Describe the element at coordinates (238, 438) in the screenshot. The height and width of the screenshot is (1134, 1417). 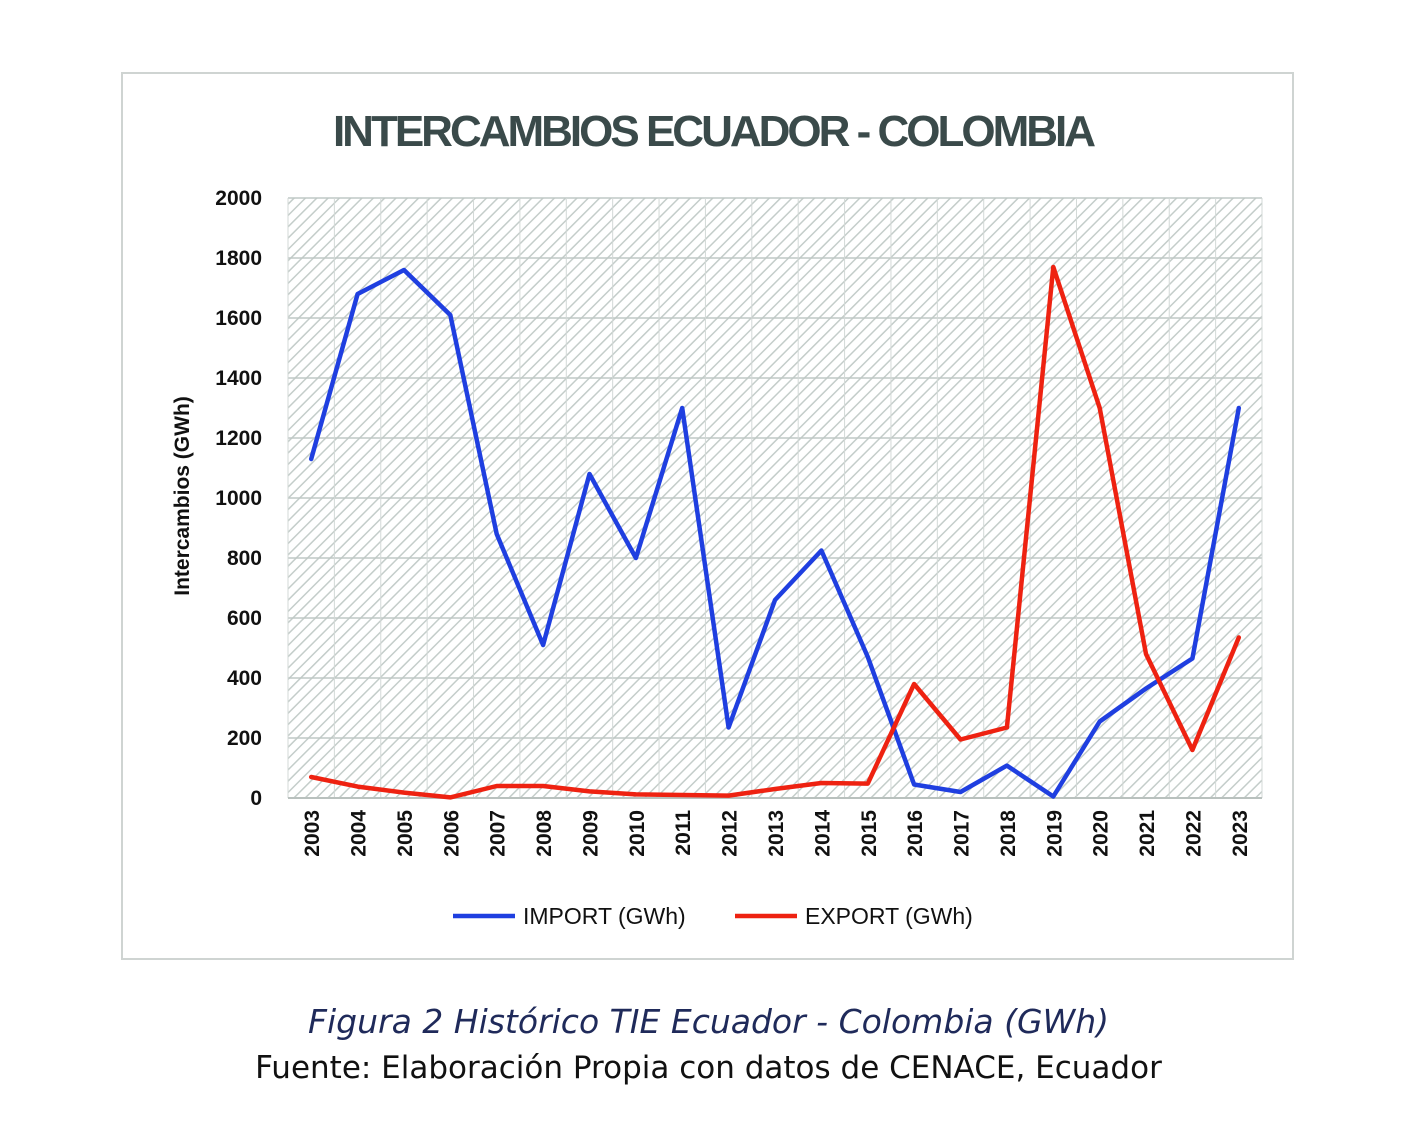
I see `y-tick-label: 1200` at that location.